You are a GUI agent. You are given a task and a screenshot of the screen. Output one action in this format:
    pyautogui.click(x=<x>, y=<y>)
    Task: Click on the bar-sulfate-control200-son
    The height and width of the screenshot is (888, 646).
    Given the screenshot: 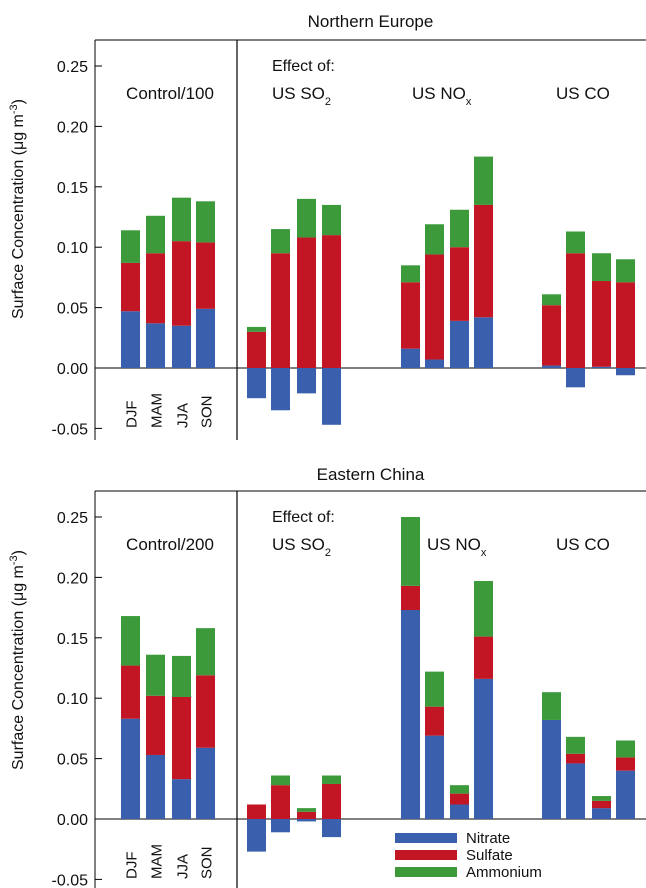 What is the action you would take?
    pyautogui.click(x=205, y=711)
    